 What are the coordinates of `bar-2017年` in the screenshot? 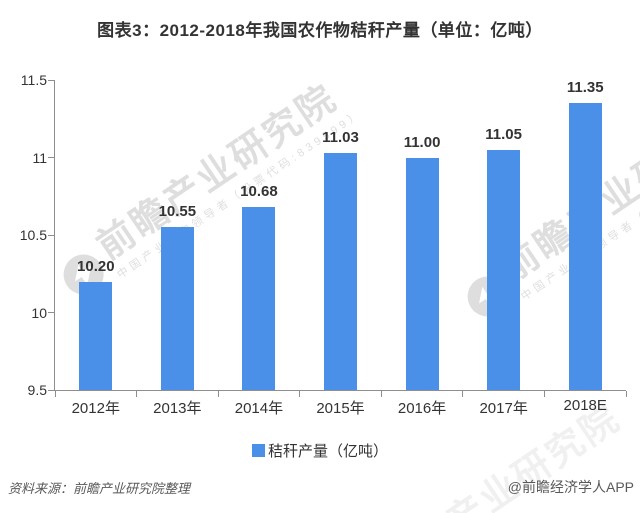 It's located at (504, 269).